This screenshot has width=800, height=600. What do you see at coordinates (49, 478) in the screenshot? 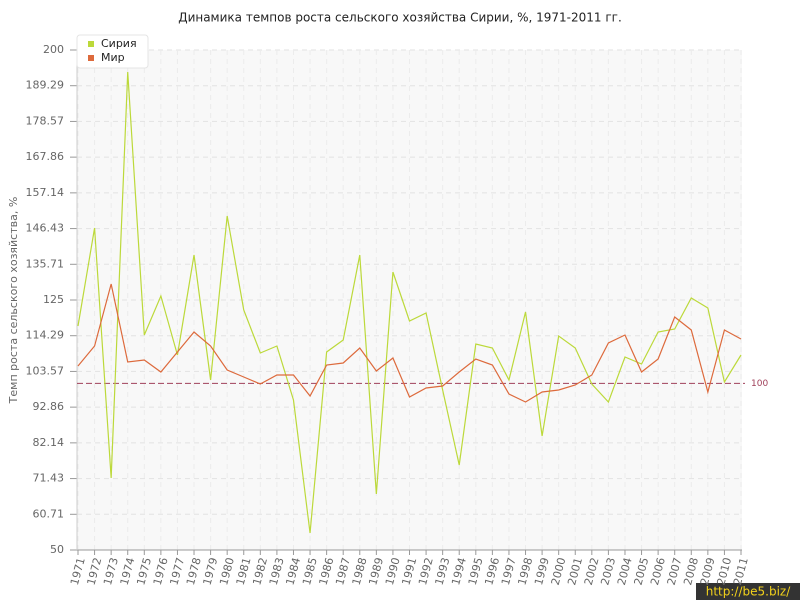
I see `y-tick-label: 71.43` at bounding box center [49, 478].